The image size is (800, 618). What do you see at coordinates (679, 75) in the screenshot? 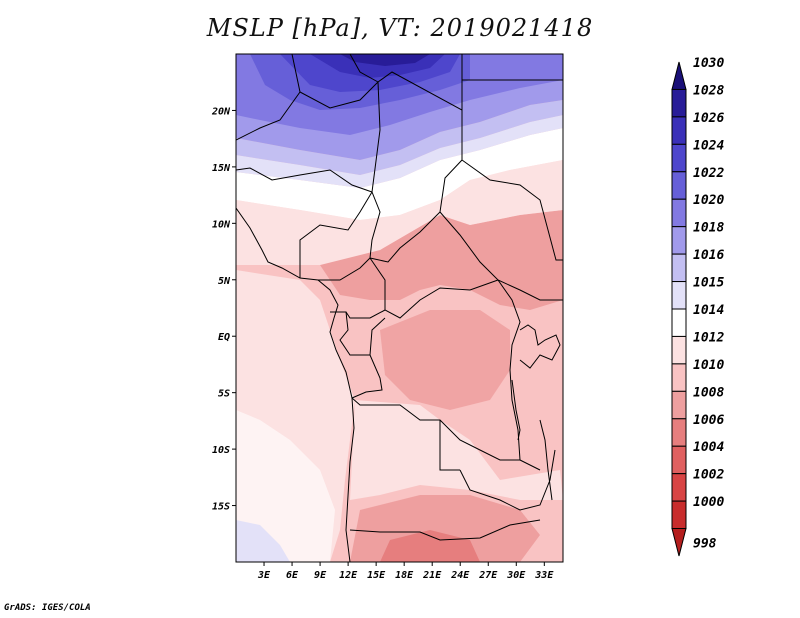
I see `colorbar-swatch-top` at bounding box center [679, 75].